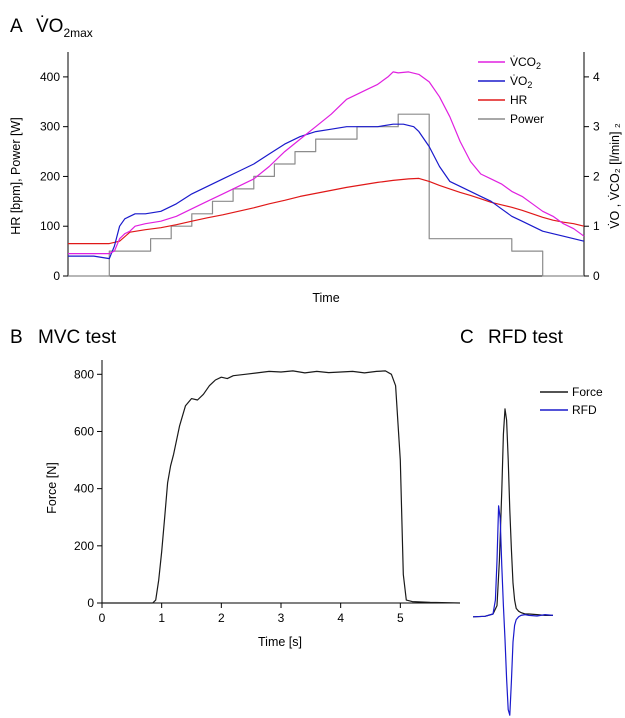  What do you see at coordinates (400, 618) in the screenshot?
I see `panel-b-xtick-label: 5` at bounding box center [400, 618].